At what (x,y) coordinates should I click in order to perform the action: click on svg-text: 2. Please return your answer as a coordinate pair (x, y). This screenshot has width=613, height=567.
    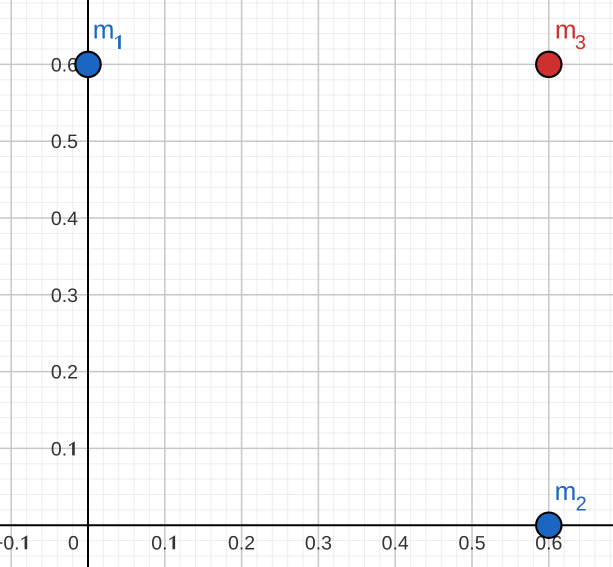
    Looking at the image, I should click on (581, 505).